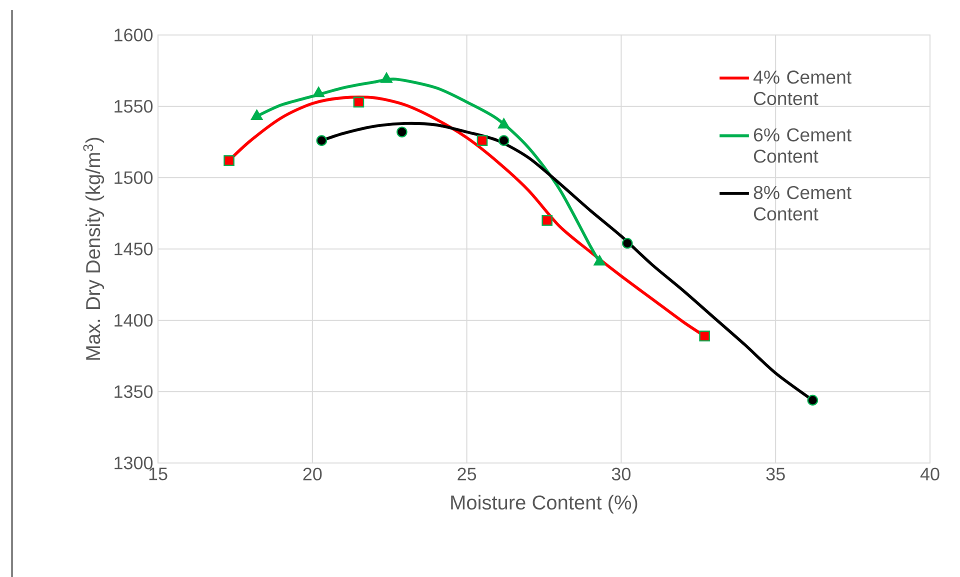 The image size is (960, 577). What do you see at coordinates (803, 145) in the screenshot?
I see `legend-label: 6% Cement Content` at bounding box center [803, 145].